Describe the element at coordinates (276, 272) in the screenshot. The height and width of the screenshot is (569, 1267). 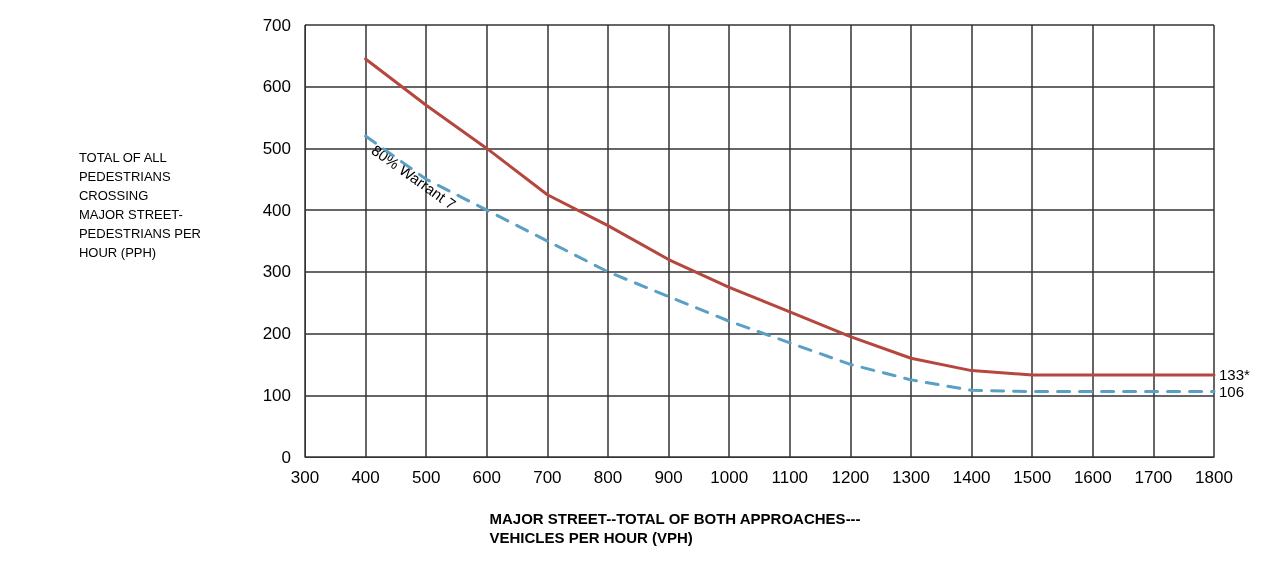
I see `y-tick-label: 300` at that location.